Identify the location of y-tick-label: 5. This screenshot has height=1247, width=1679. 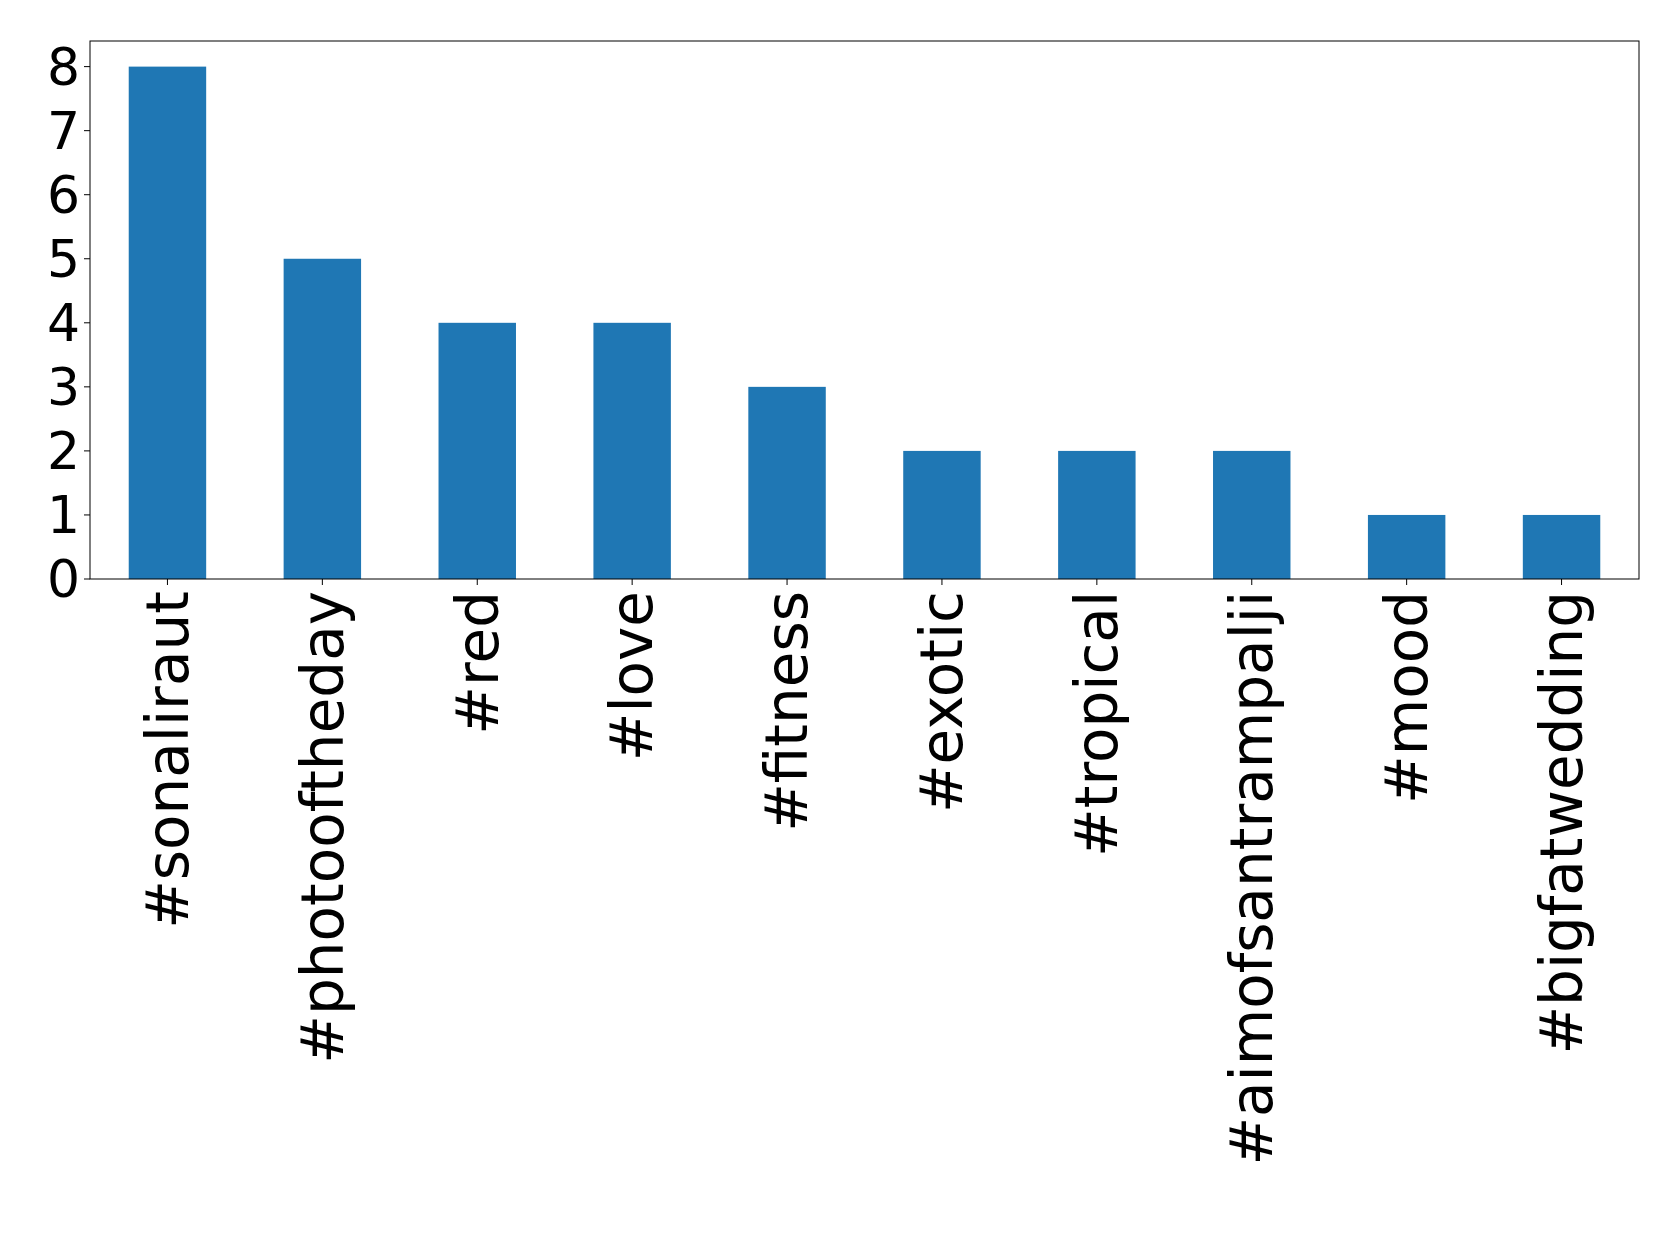
(63, 258).